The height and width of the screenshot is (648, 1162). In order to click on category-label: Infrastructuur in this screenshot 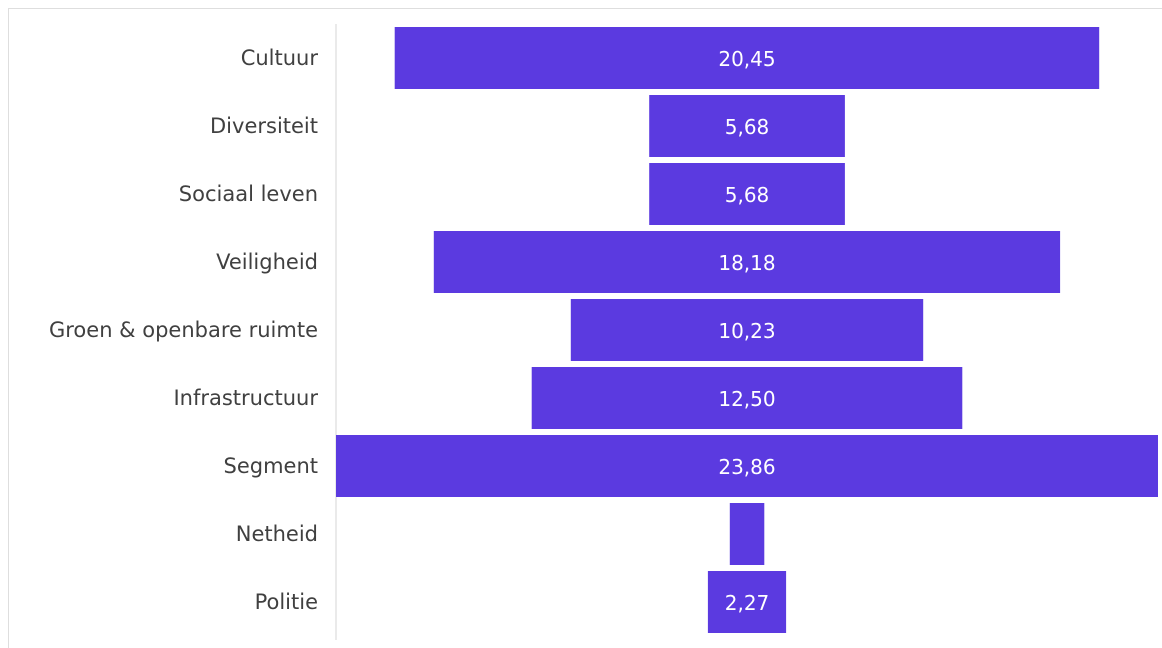, I will do `click(245, 398)`.